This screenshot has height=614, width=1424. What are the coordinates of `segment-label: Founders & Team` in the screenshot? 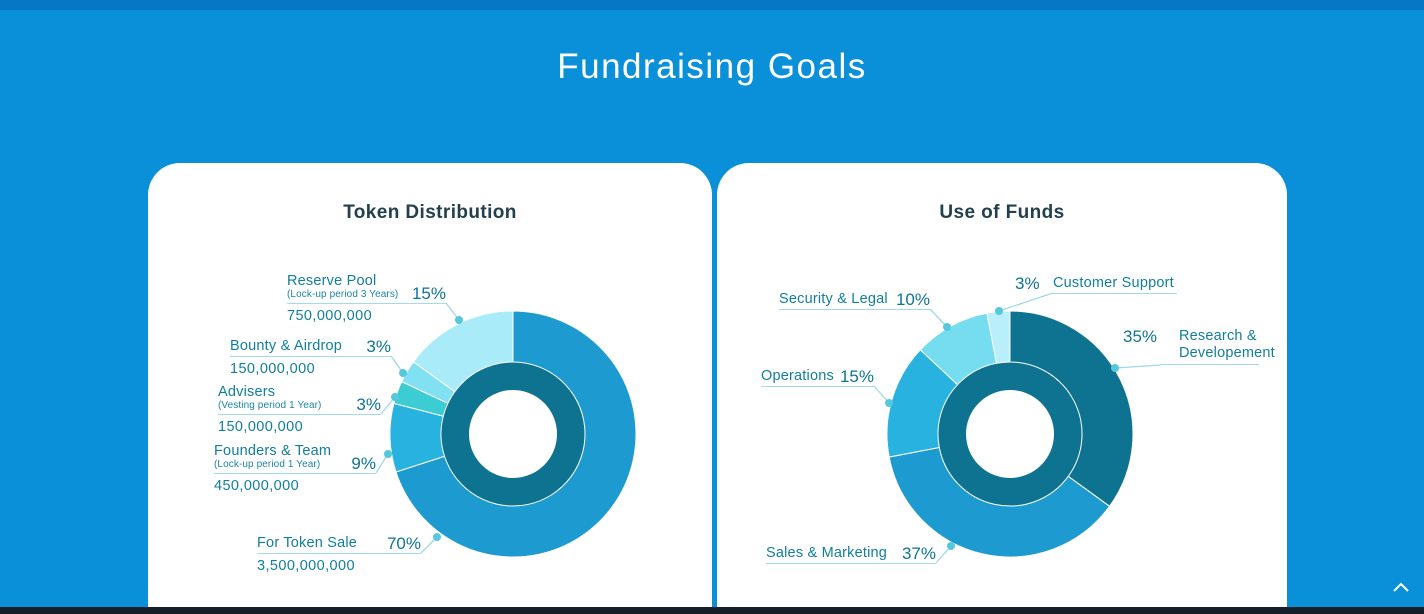 It's located at (273, 451).